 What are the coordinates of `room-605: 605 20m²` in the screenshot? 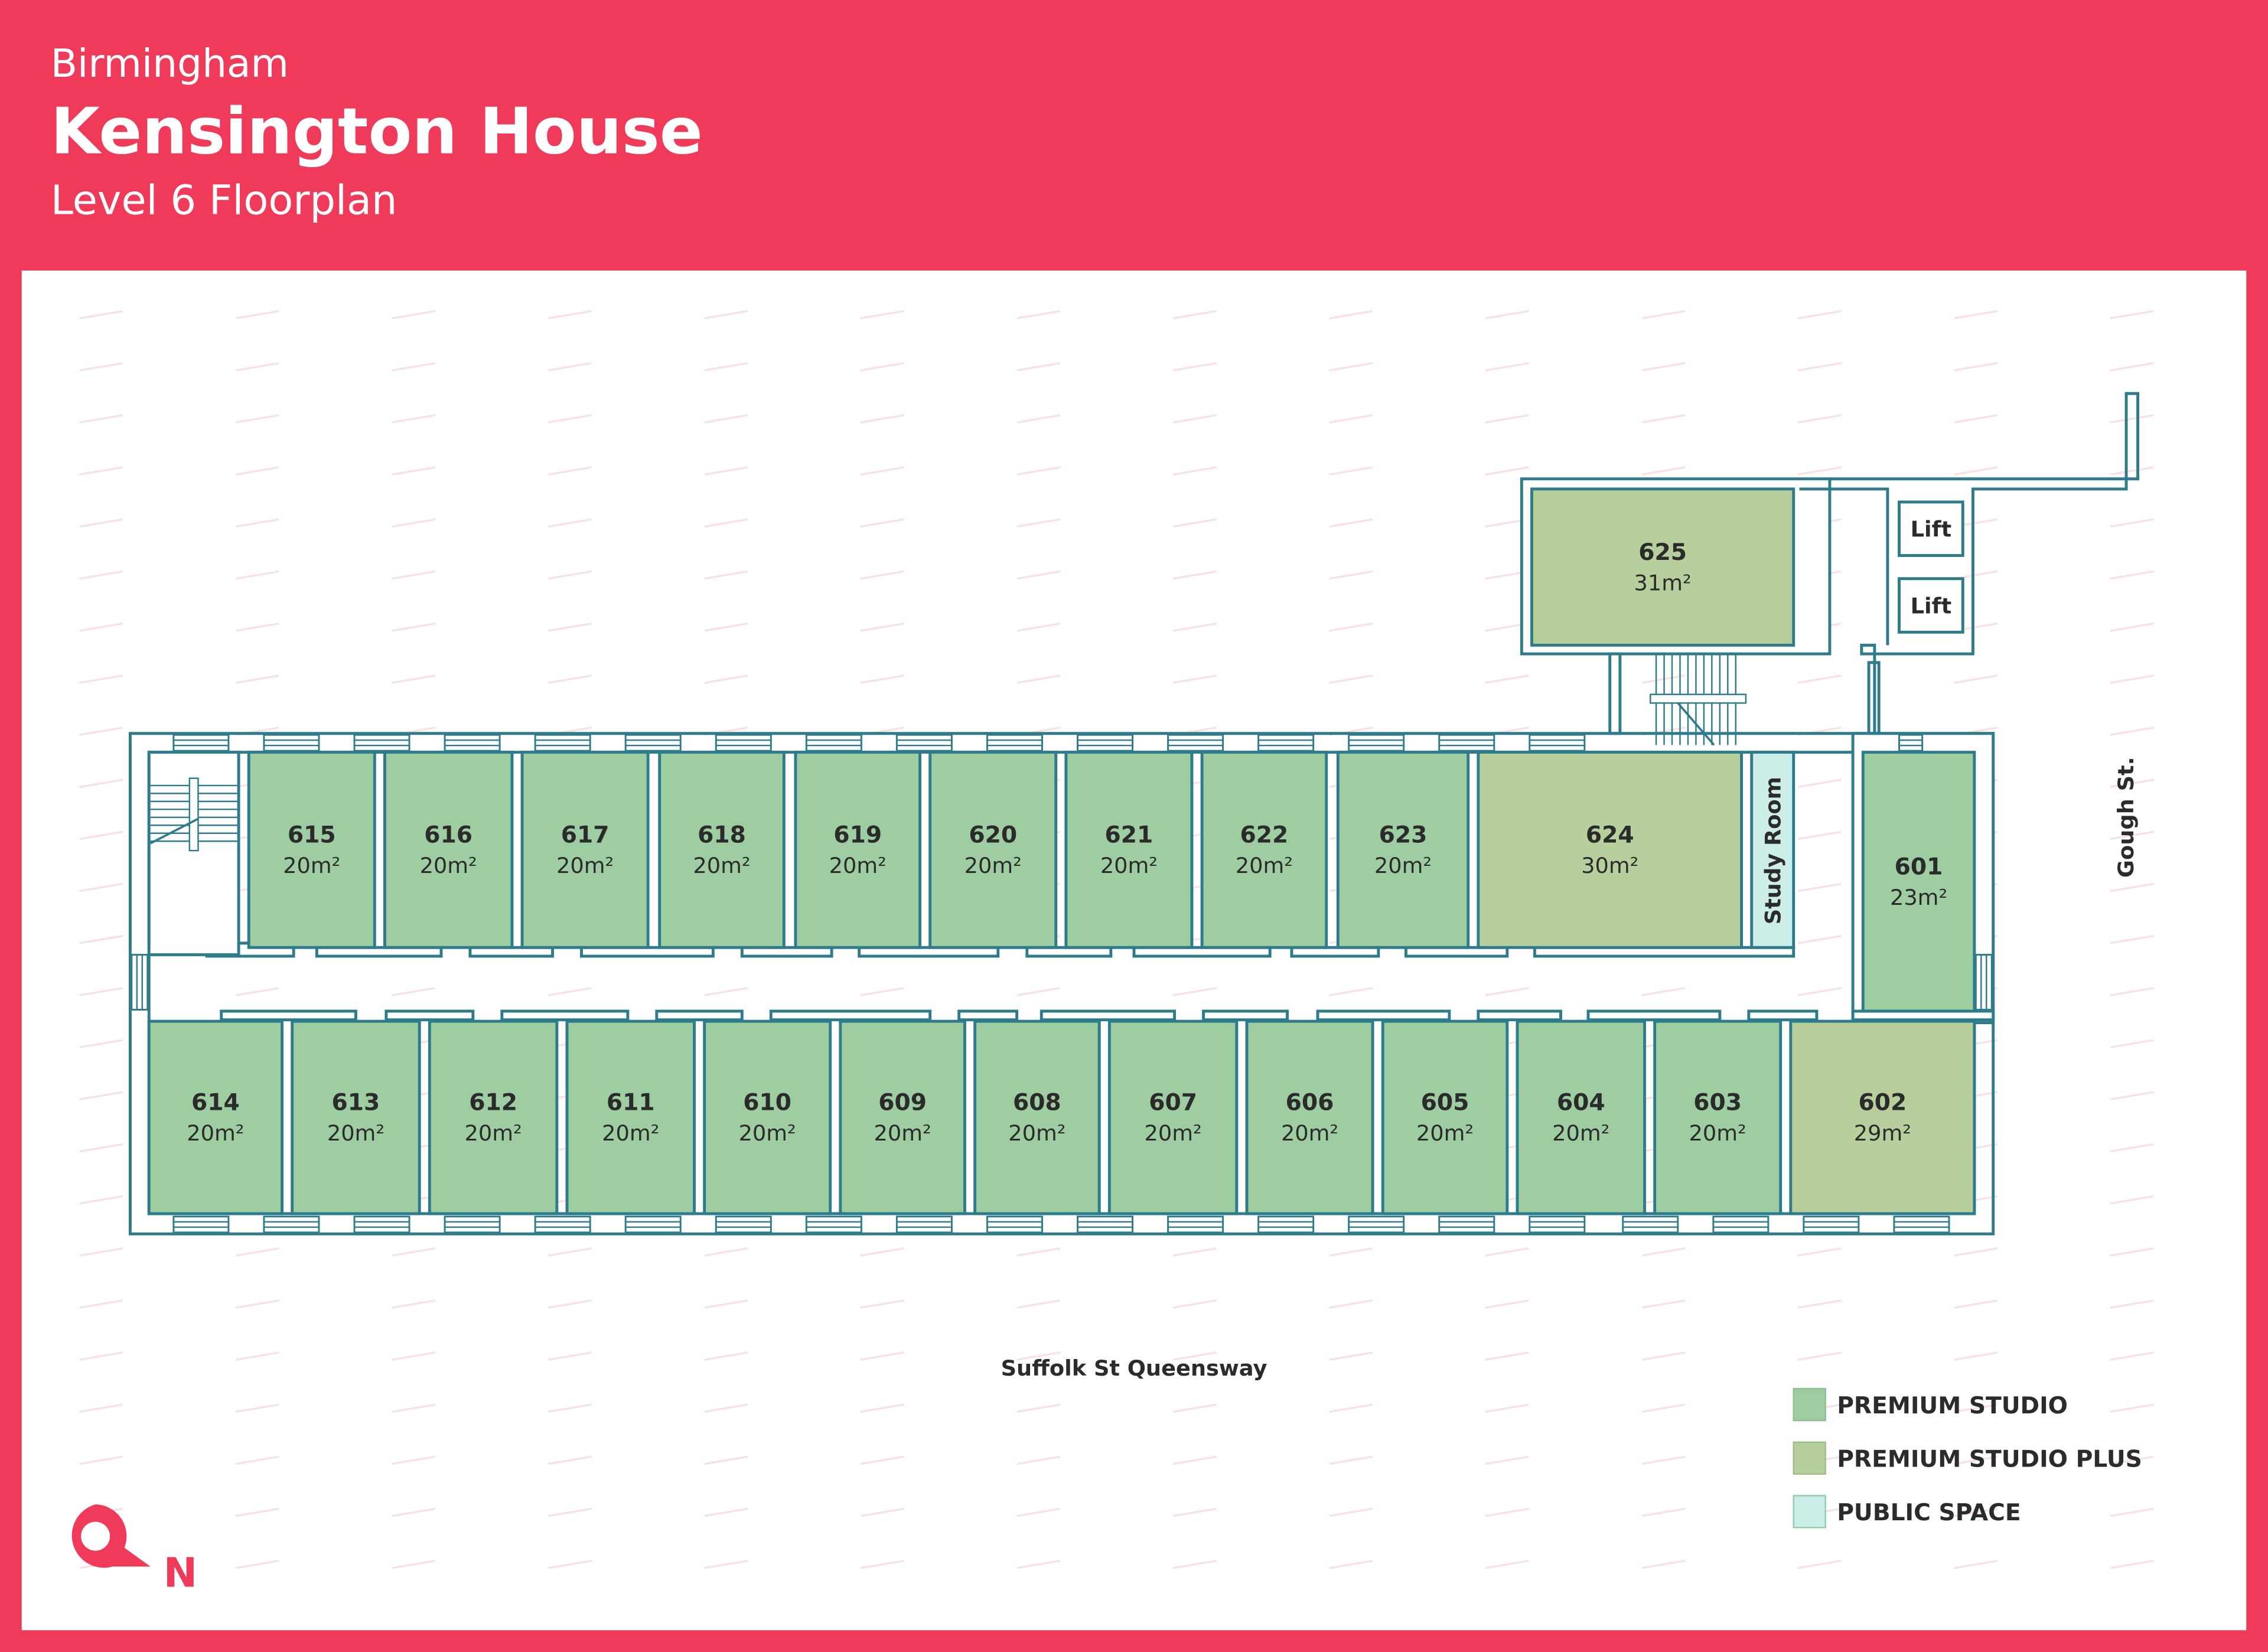 It's located at (1445, 1117).